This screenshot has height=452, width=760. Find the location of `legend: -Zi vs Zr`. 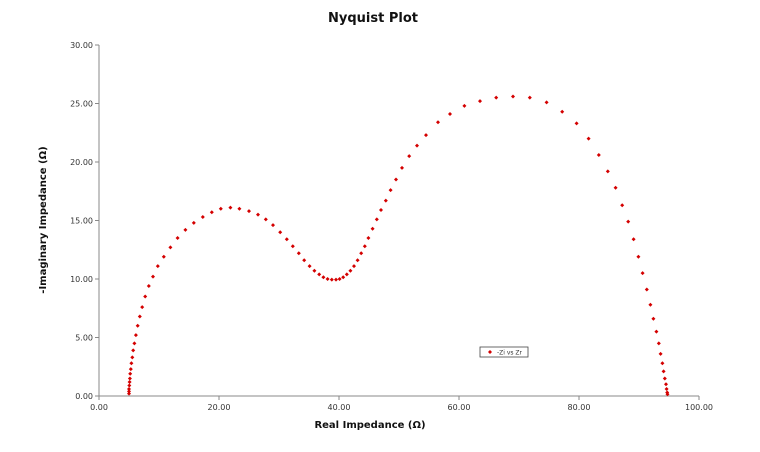

legend: -Zi vs Zr is located at coordinates (504, 352).